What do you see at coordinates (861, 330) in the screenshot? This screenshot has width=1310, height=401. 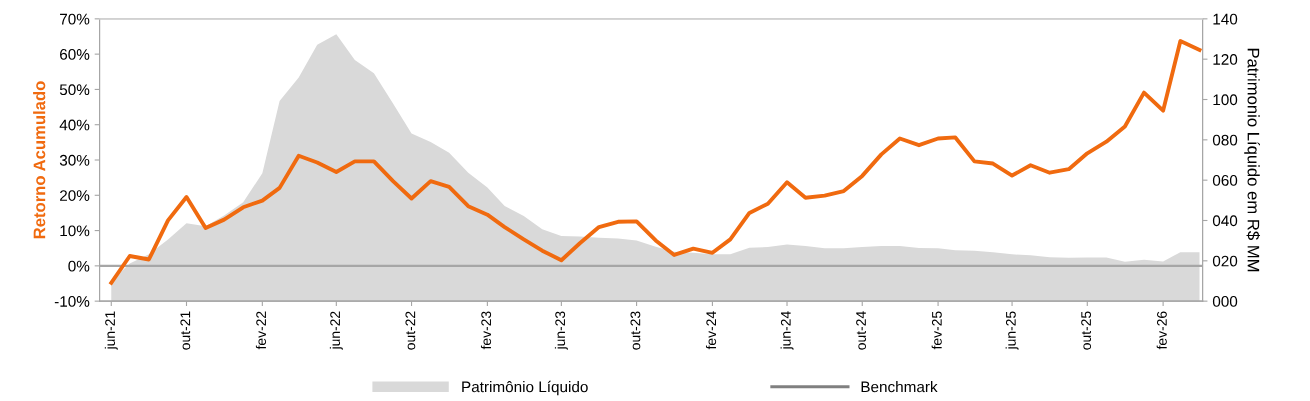 I see `x-tick-label: out-24` at bounding box center [861, 330].